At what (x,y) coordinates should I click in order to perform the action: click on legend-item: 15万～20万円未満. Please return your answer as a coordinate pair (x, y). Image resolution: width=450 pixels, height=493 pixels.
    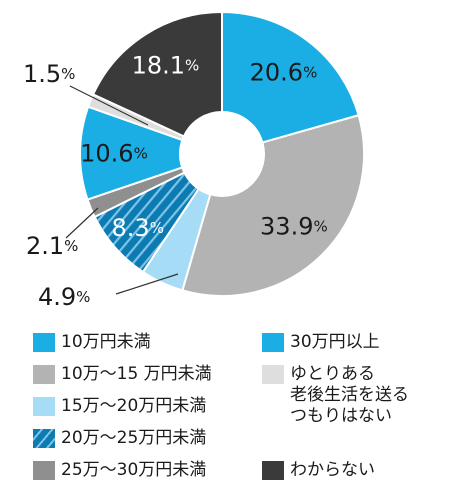
    Looking at the image, I should click on (119, 406).